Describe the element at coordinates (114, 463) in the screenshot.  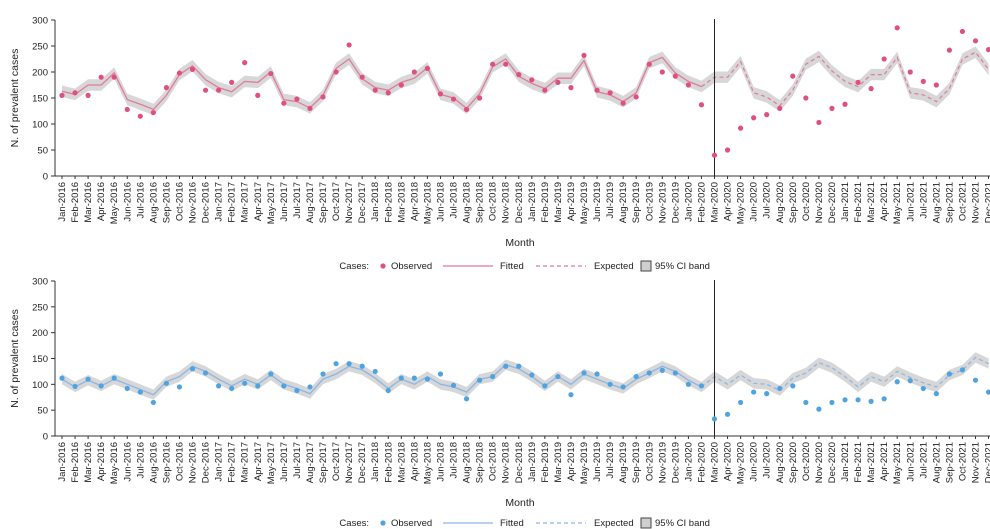
I see `x-tick-label: May-2016` at that location.